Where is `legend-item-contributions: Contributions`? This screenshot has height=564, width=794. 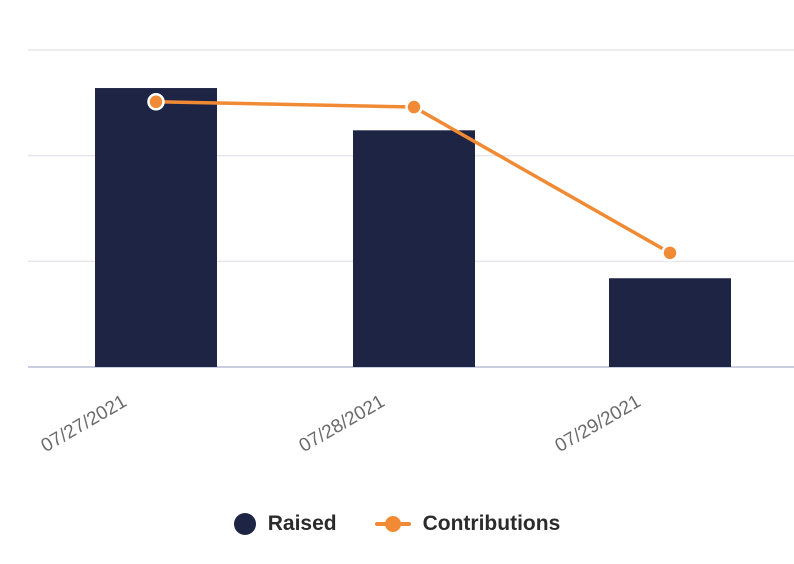
legend-item-contributions: Contributions is located at coordinates (467, 524).